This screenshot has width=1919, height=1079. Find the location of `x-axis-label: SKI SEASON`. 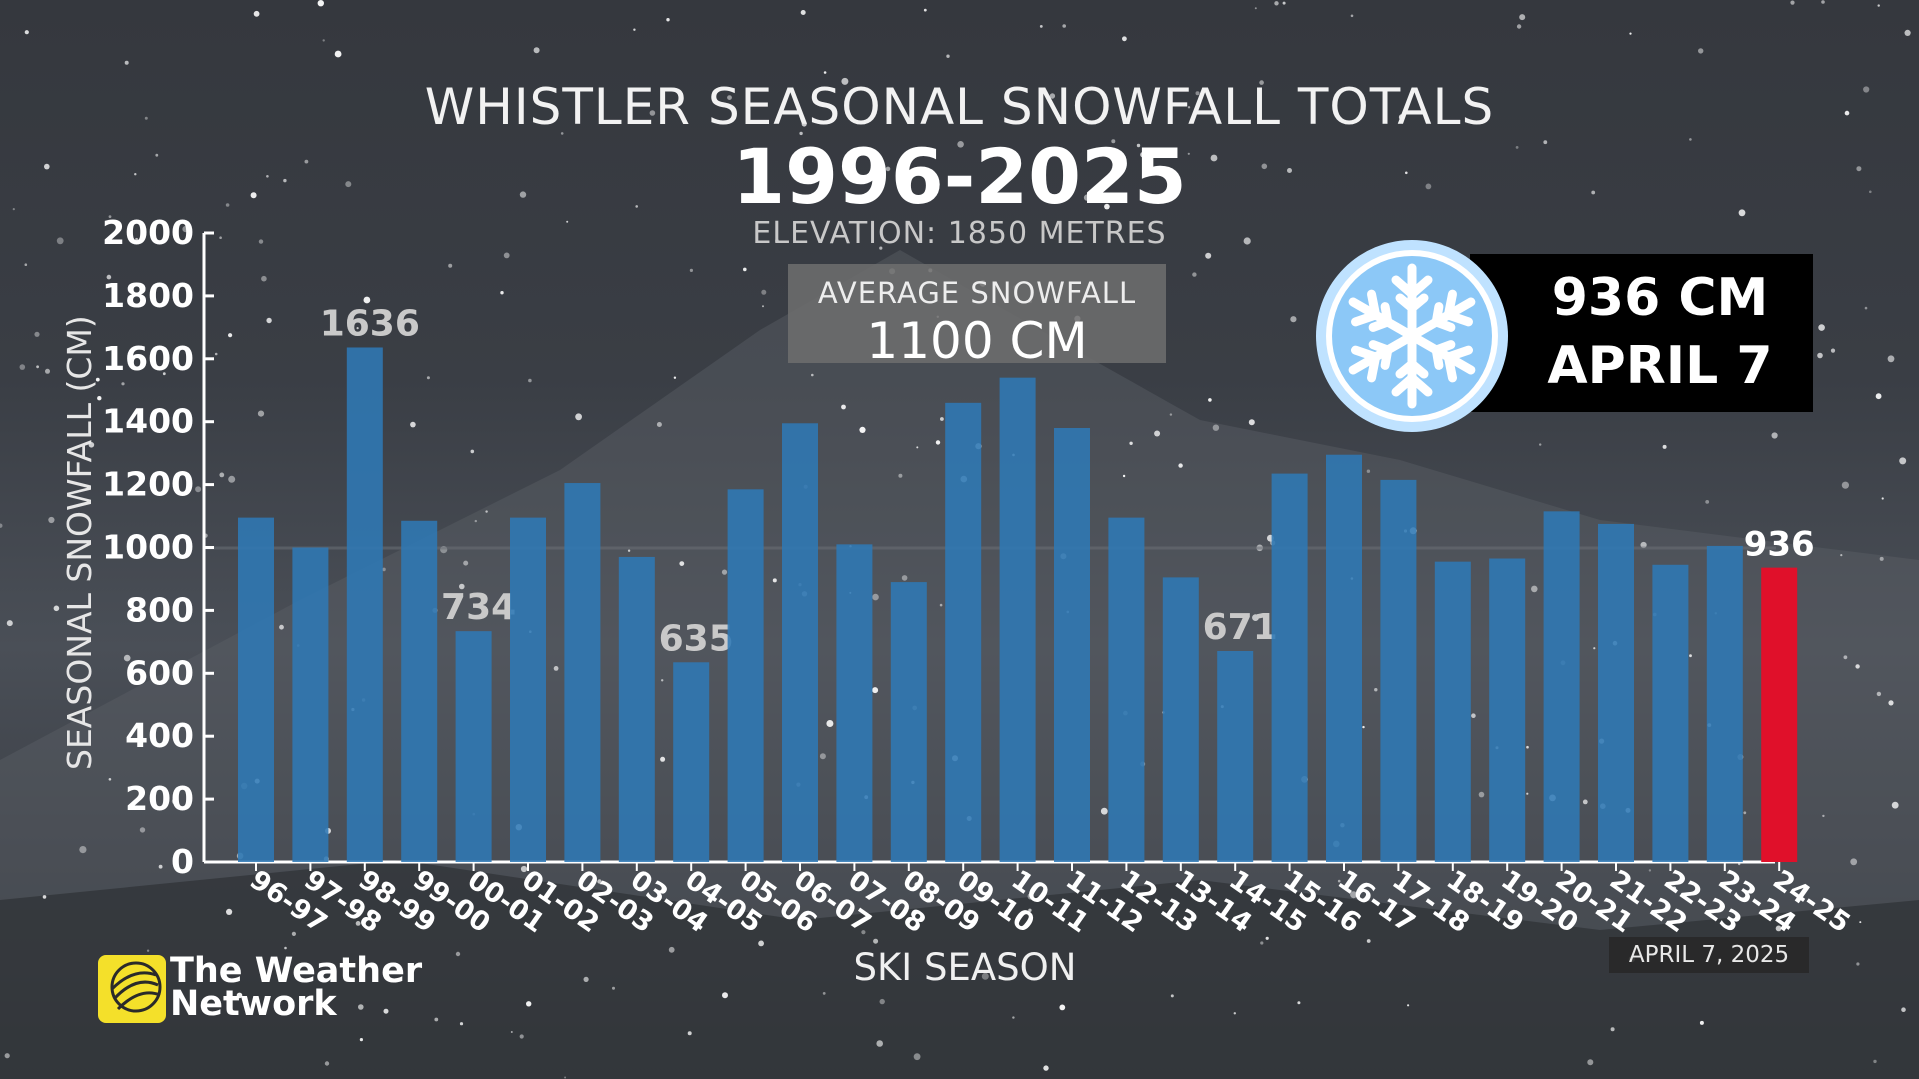

x-axis-label: SKI SEASON is located at coordinates (965, 967).